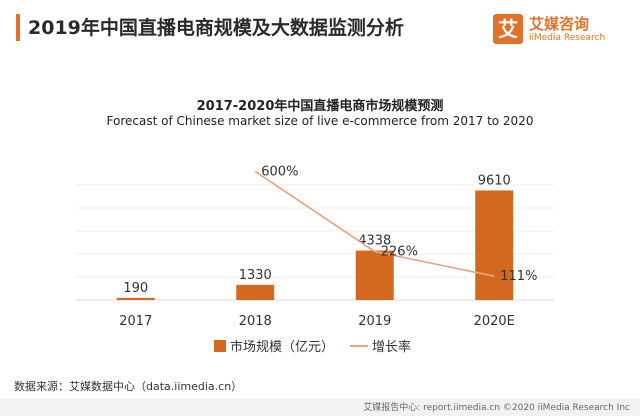  Describe the element at coordinates (374, 223) in the screenshot. I see `growth-line` at that location.